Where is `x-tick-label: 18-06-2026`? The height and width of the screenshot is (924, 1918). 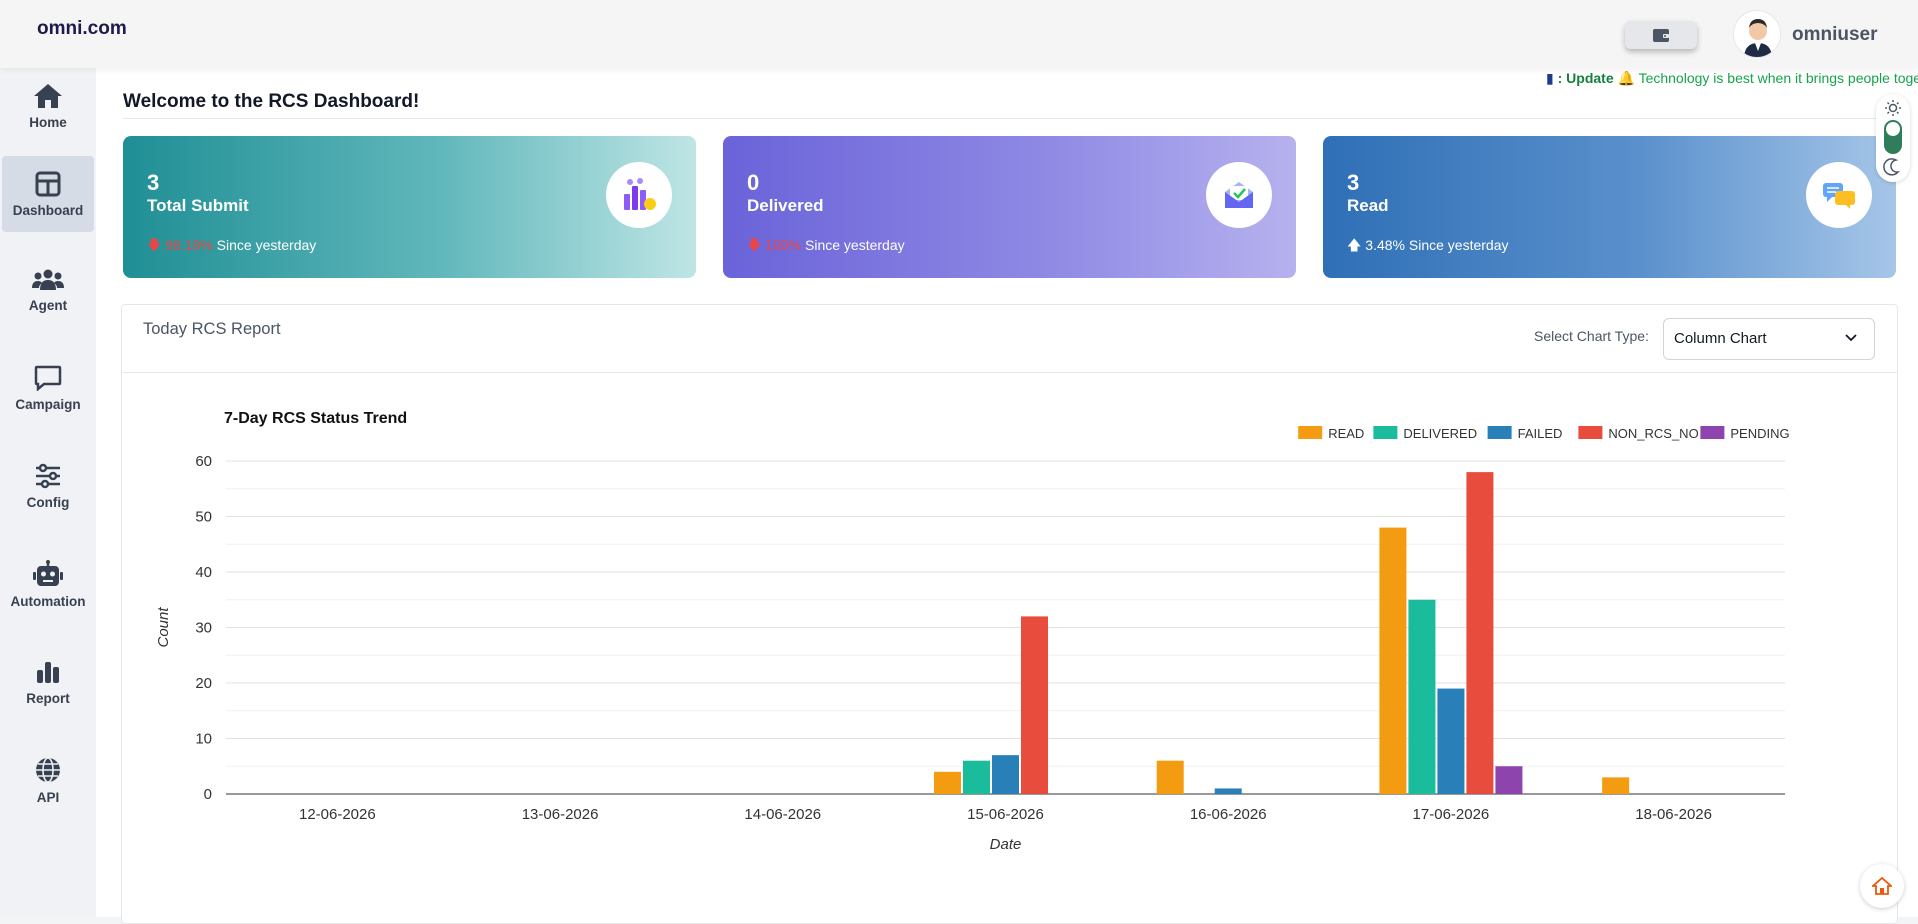 x-tick-label: 18-06-2026 is located at coordinates (1673, 814).